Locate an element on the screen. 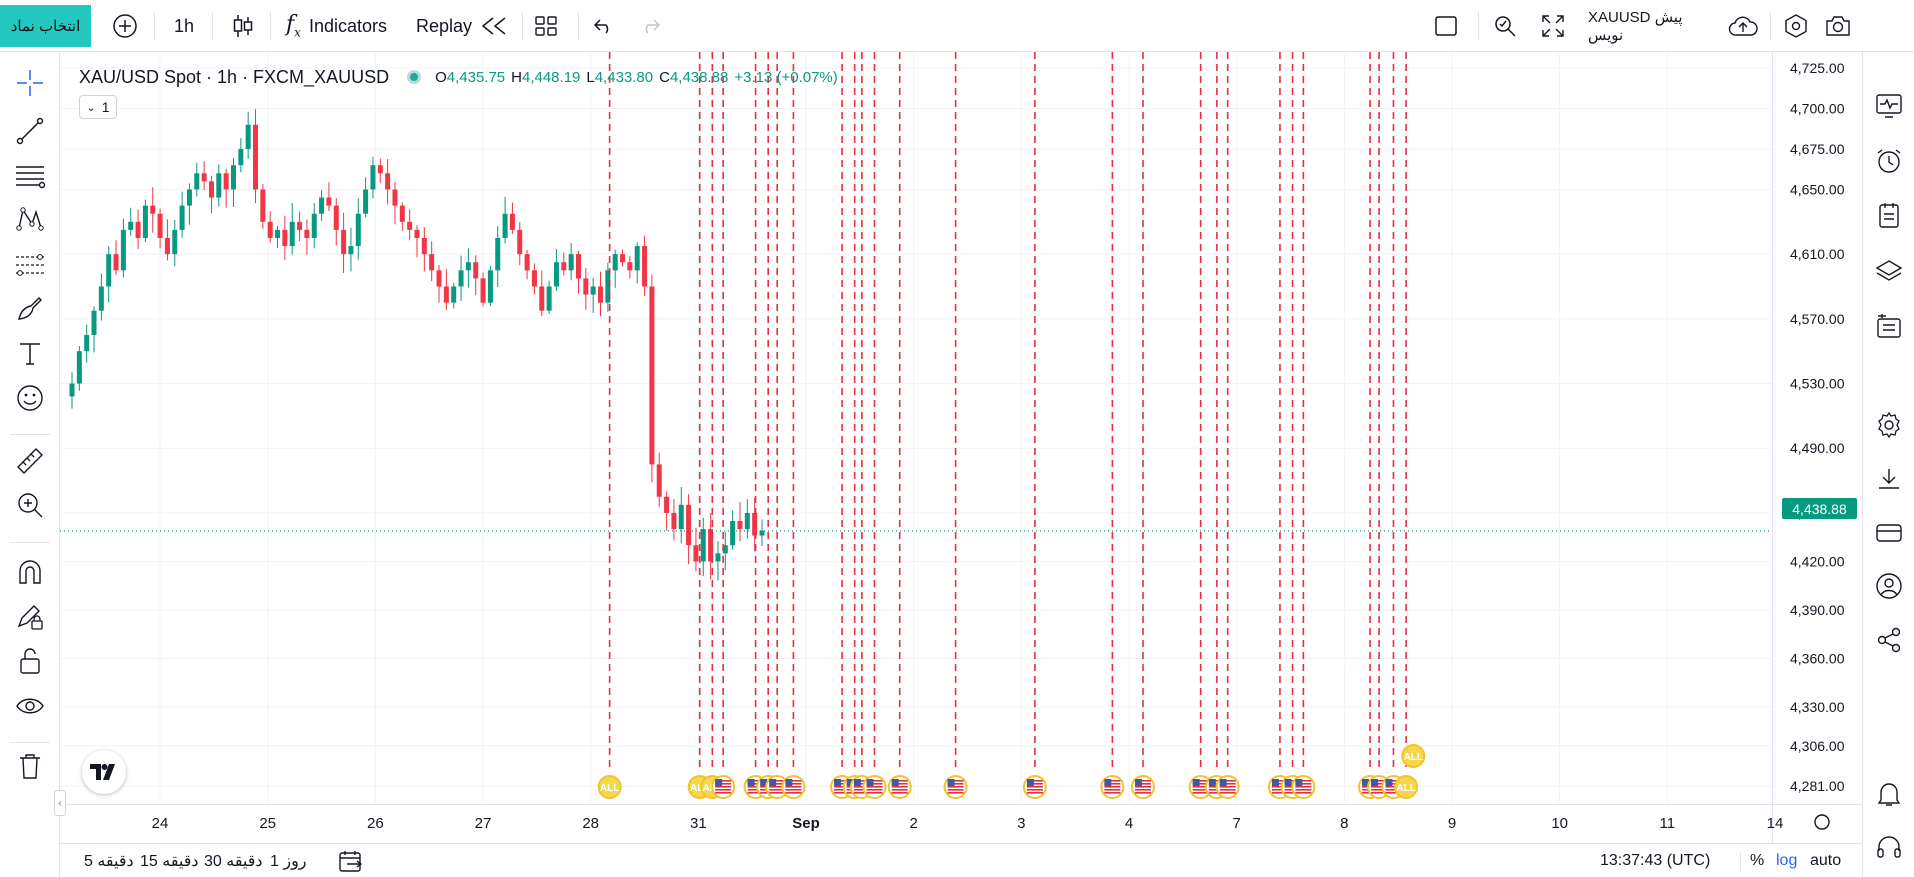 The image size is (1914, 877). drawing-toolbar is located at coordinates (30, 464).